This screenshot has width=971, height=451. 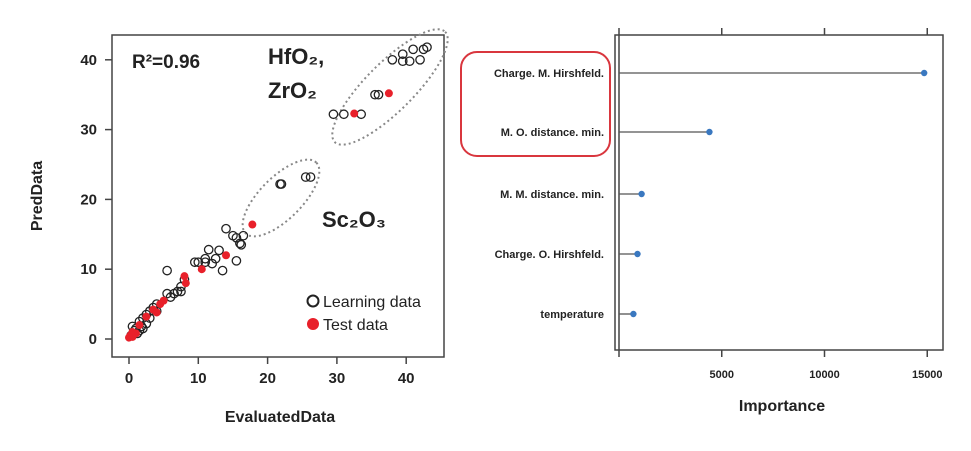 I want to click on legend: Learning data Test data, so click(x=363, y=314).